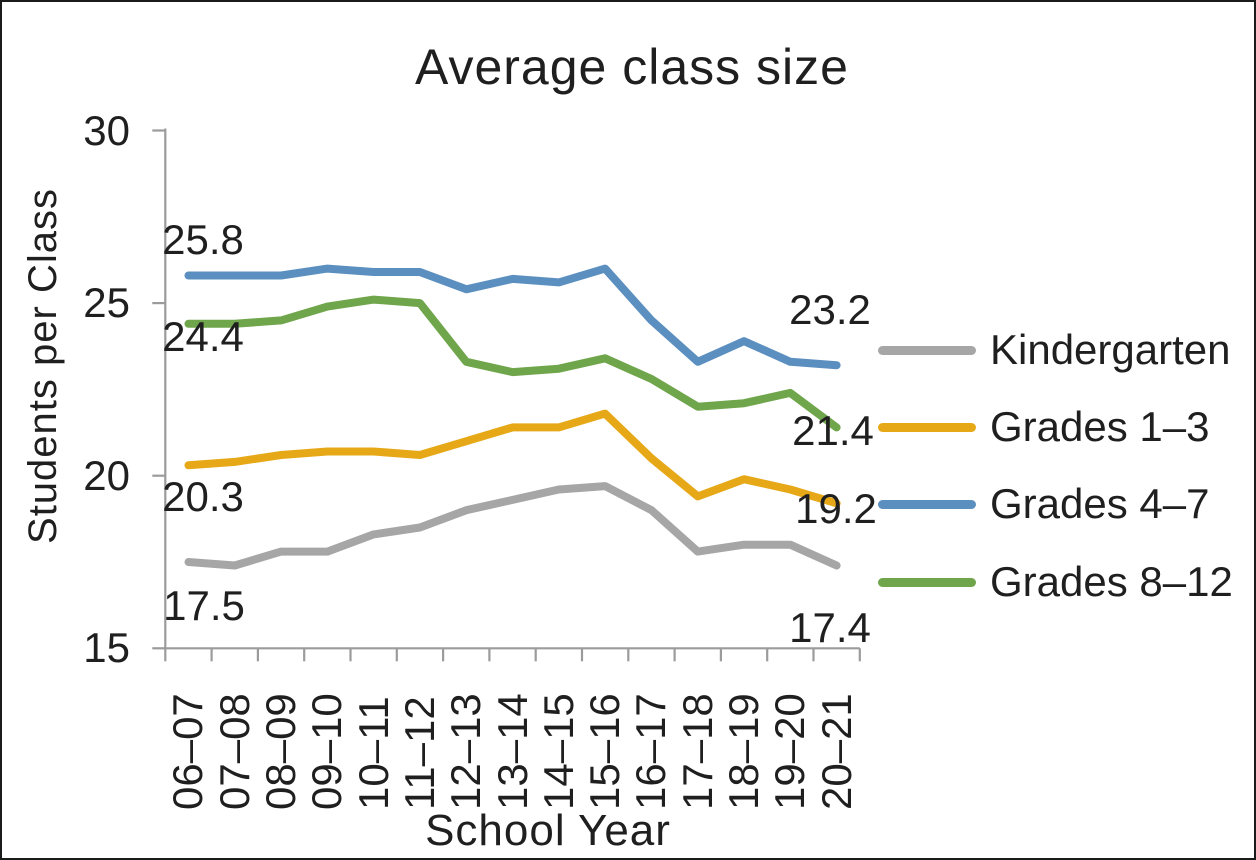 This screenshot has width=1256, height=860. Describe the element at coordinates (106, 648) in the screenshot. I see `y-tick-label: 15` at that location.